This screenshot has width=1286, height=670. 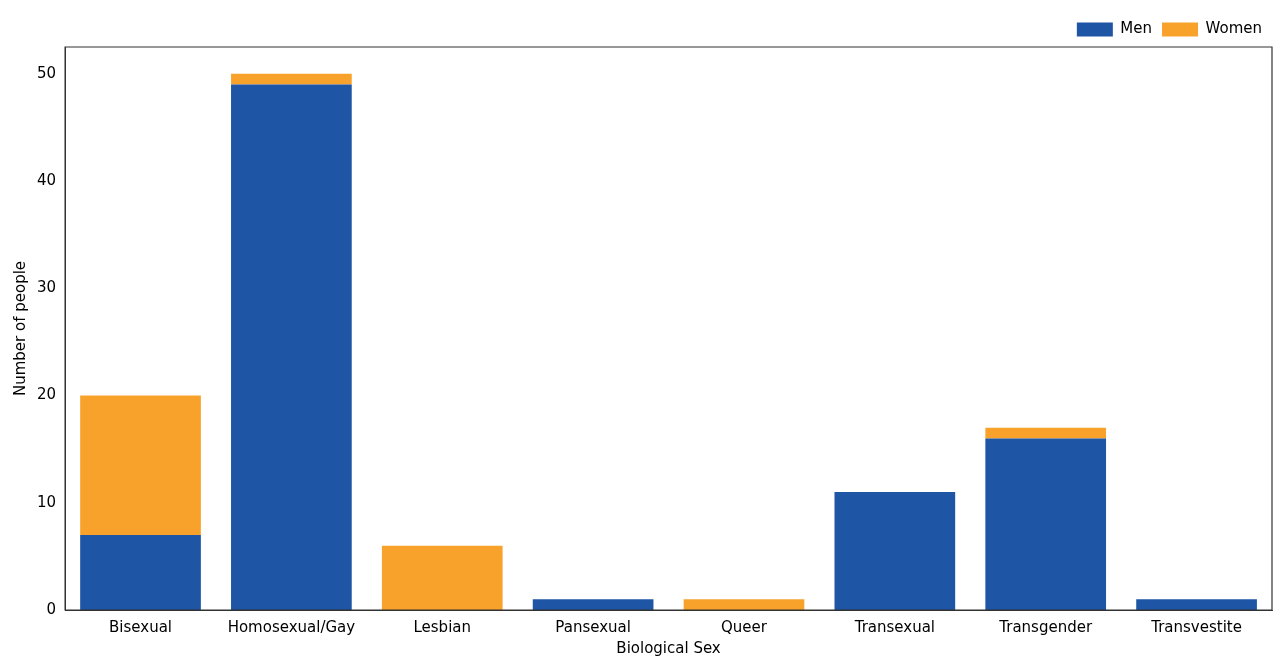 I want to click on x-tick-label: Homosexual/Gay, so click(x=291, y=626).